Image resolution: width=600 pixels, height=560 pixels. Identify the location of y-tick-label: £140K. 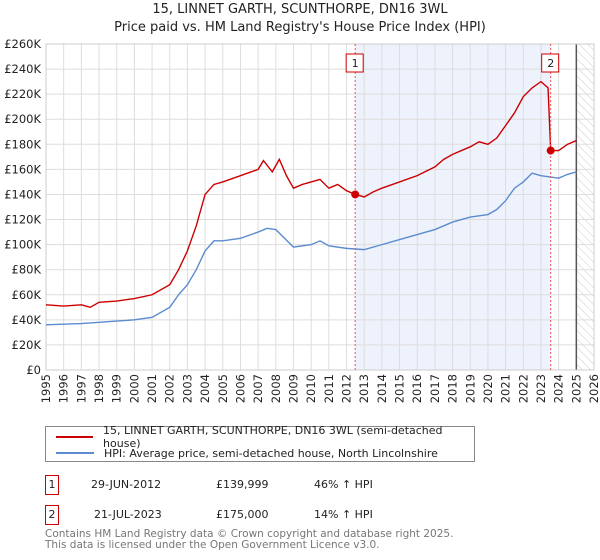
(22, 194).